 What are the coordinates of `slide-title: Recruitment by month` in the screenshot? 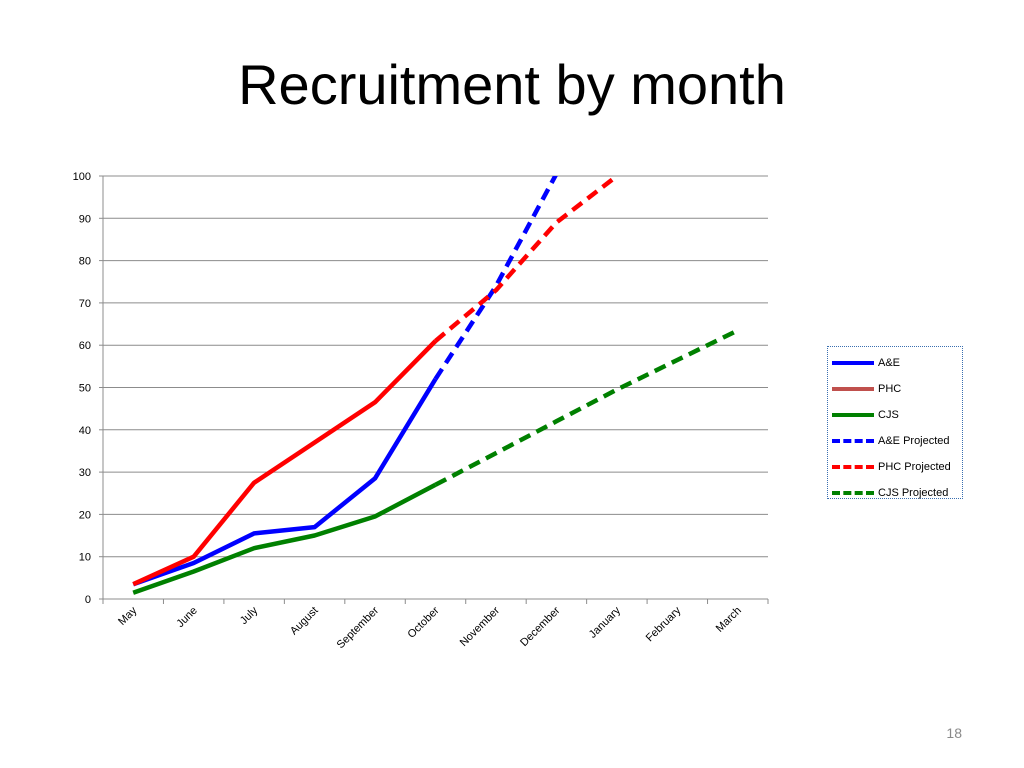 It's located at (512, 84).